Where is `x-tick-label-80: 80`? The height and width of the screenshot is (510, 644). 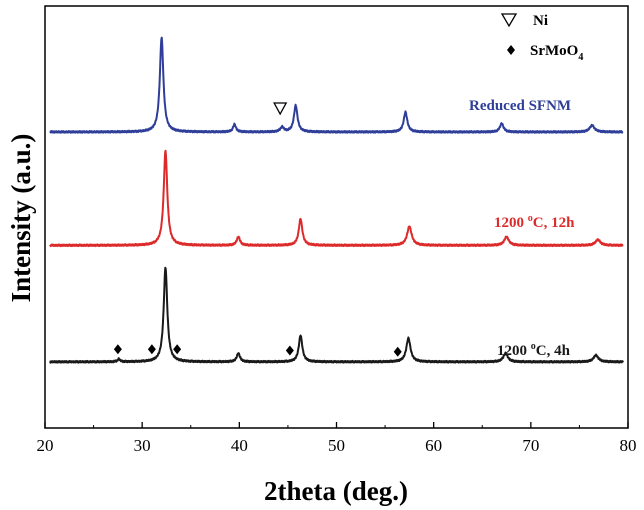 x-tick-label-80: 80 is located at coordinates (628, 445).